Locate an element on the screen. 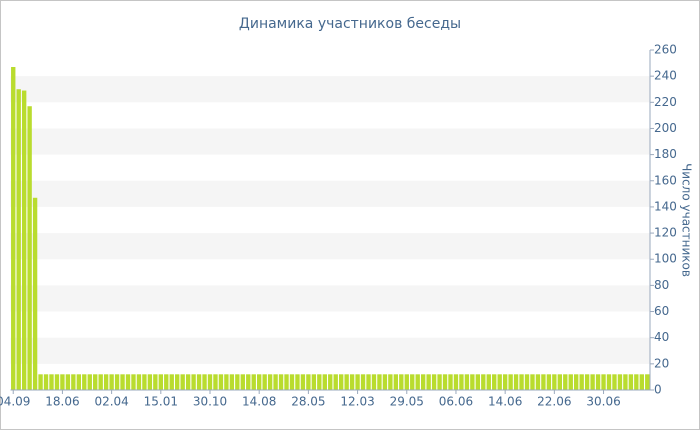  x-tick-label: 14.08 is located at coordinates (259, 402).